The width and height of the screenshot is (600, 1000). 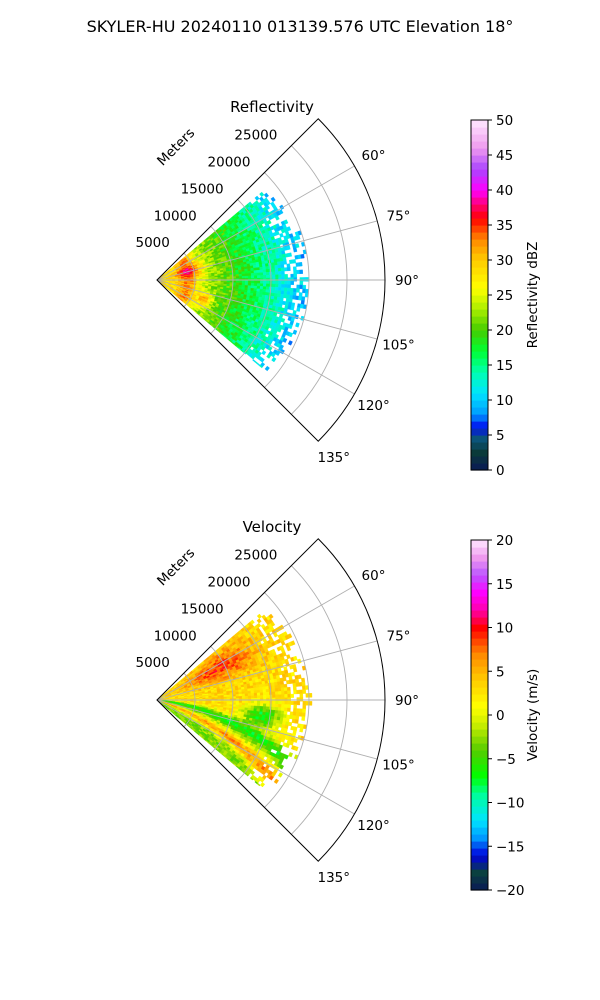 I want to click on colorbar-tick-label: 50, so click(x=504, y=121).